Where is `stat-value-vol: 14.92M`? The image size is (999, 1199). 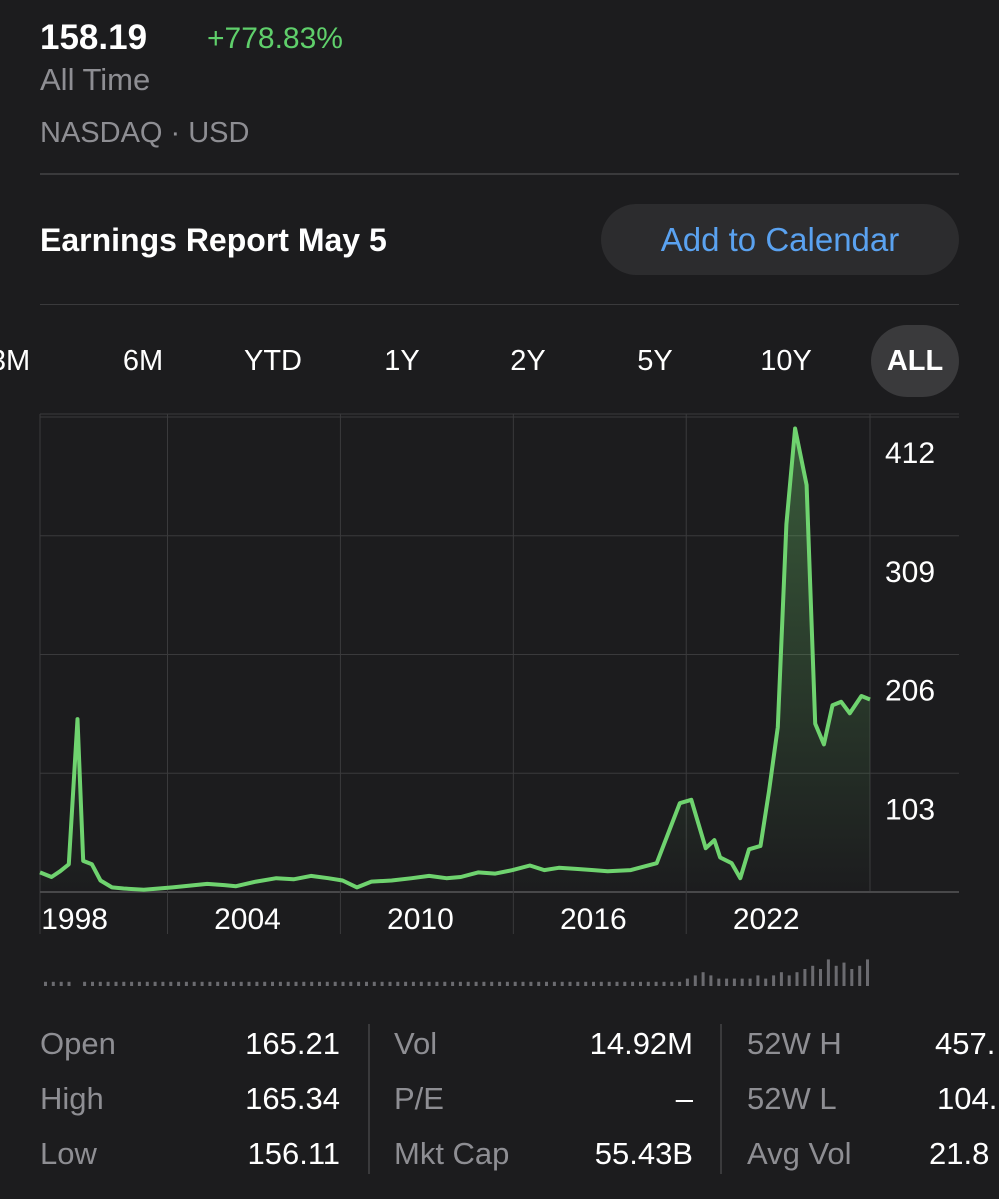
stat-value-vol: 14.92M is located at coordinates (641, 1043).